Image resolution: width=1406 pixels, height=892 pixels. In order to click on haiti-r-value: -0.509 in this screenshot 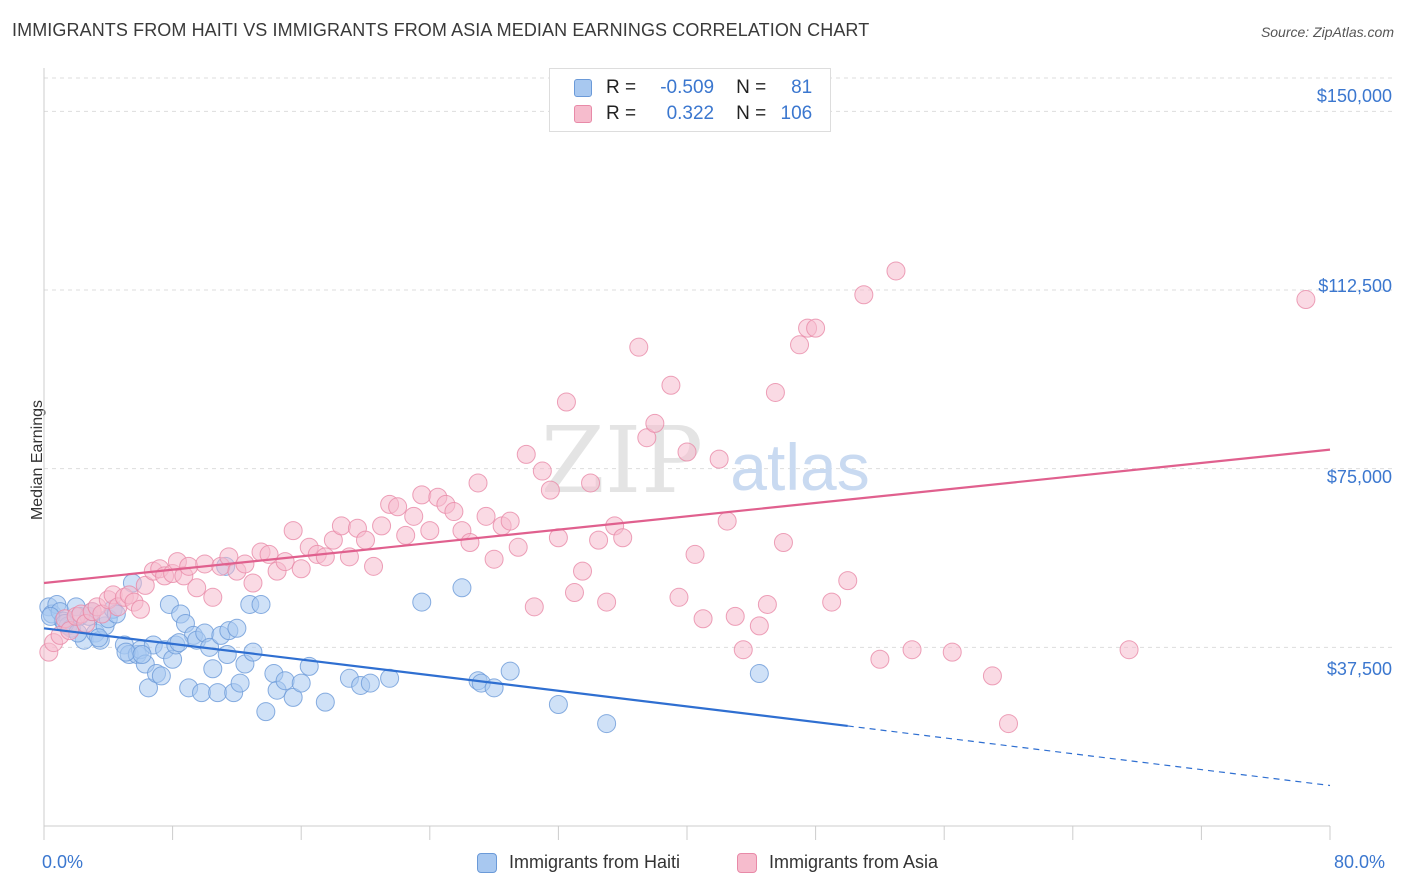, I will do `click(687, 87)`.